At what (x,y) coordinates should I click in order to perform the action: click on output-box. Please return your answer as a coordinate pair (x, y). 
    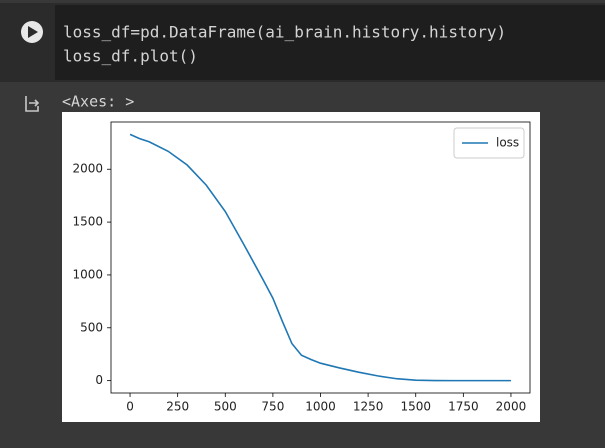
    Looking at the image, I should click on (32, 104).